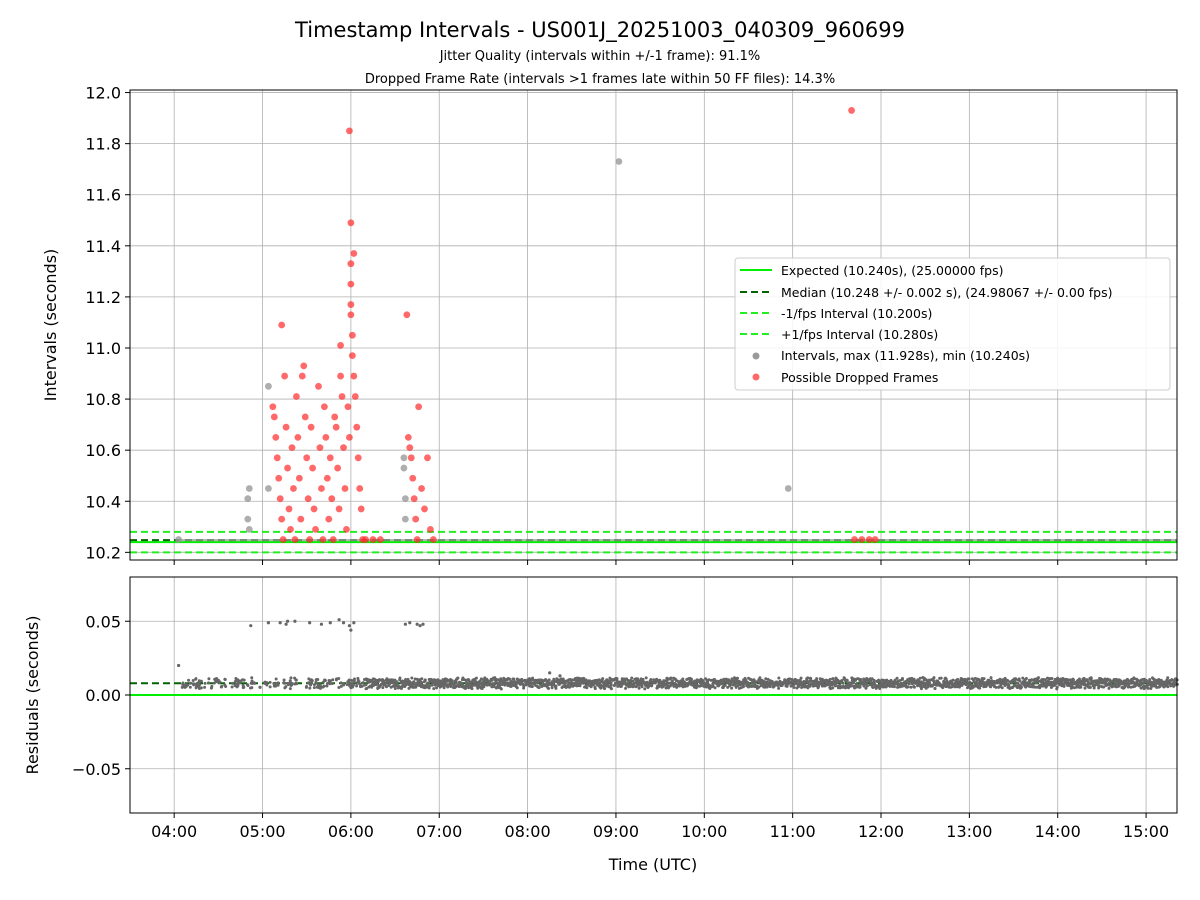  Describe the element at coordinates (268, 386) in the screenshot. I see `interval-point` at that location.